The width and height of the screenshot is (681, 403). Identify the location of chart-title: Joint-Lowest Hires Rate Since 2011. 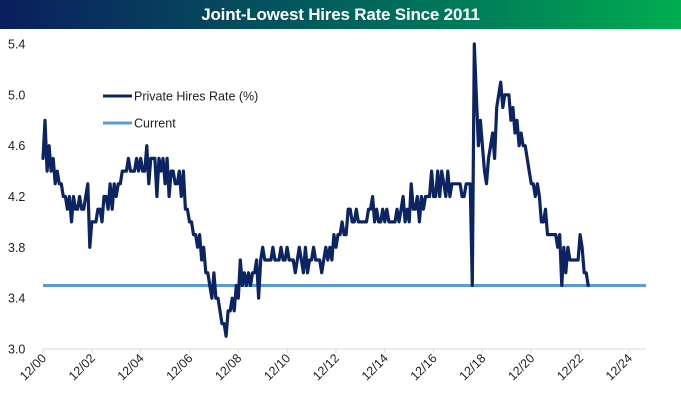
(340, 14).